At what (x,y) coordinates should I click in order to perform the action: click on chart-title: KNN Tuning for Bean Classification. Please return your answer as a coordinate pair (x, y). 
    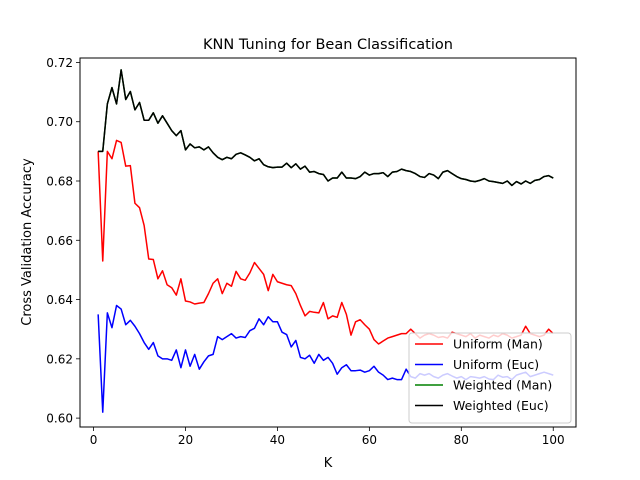
    Looking at the image, I should click on (328, 45).